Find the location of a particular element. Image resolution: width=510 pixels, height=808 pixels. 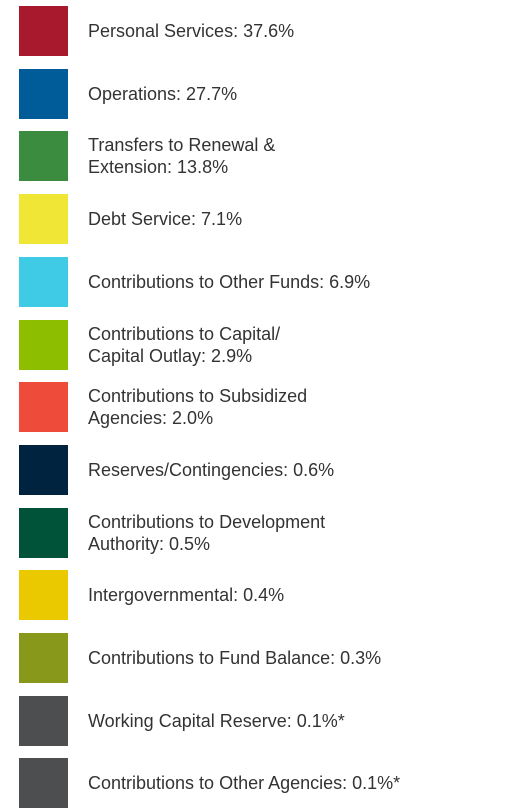

legend-label: Transfers to Renewal & Extension: 13.8% is located at coordinates (181, 156).